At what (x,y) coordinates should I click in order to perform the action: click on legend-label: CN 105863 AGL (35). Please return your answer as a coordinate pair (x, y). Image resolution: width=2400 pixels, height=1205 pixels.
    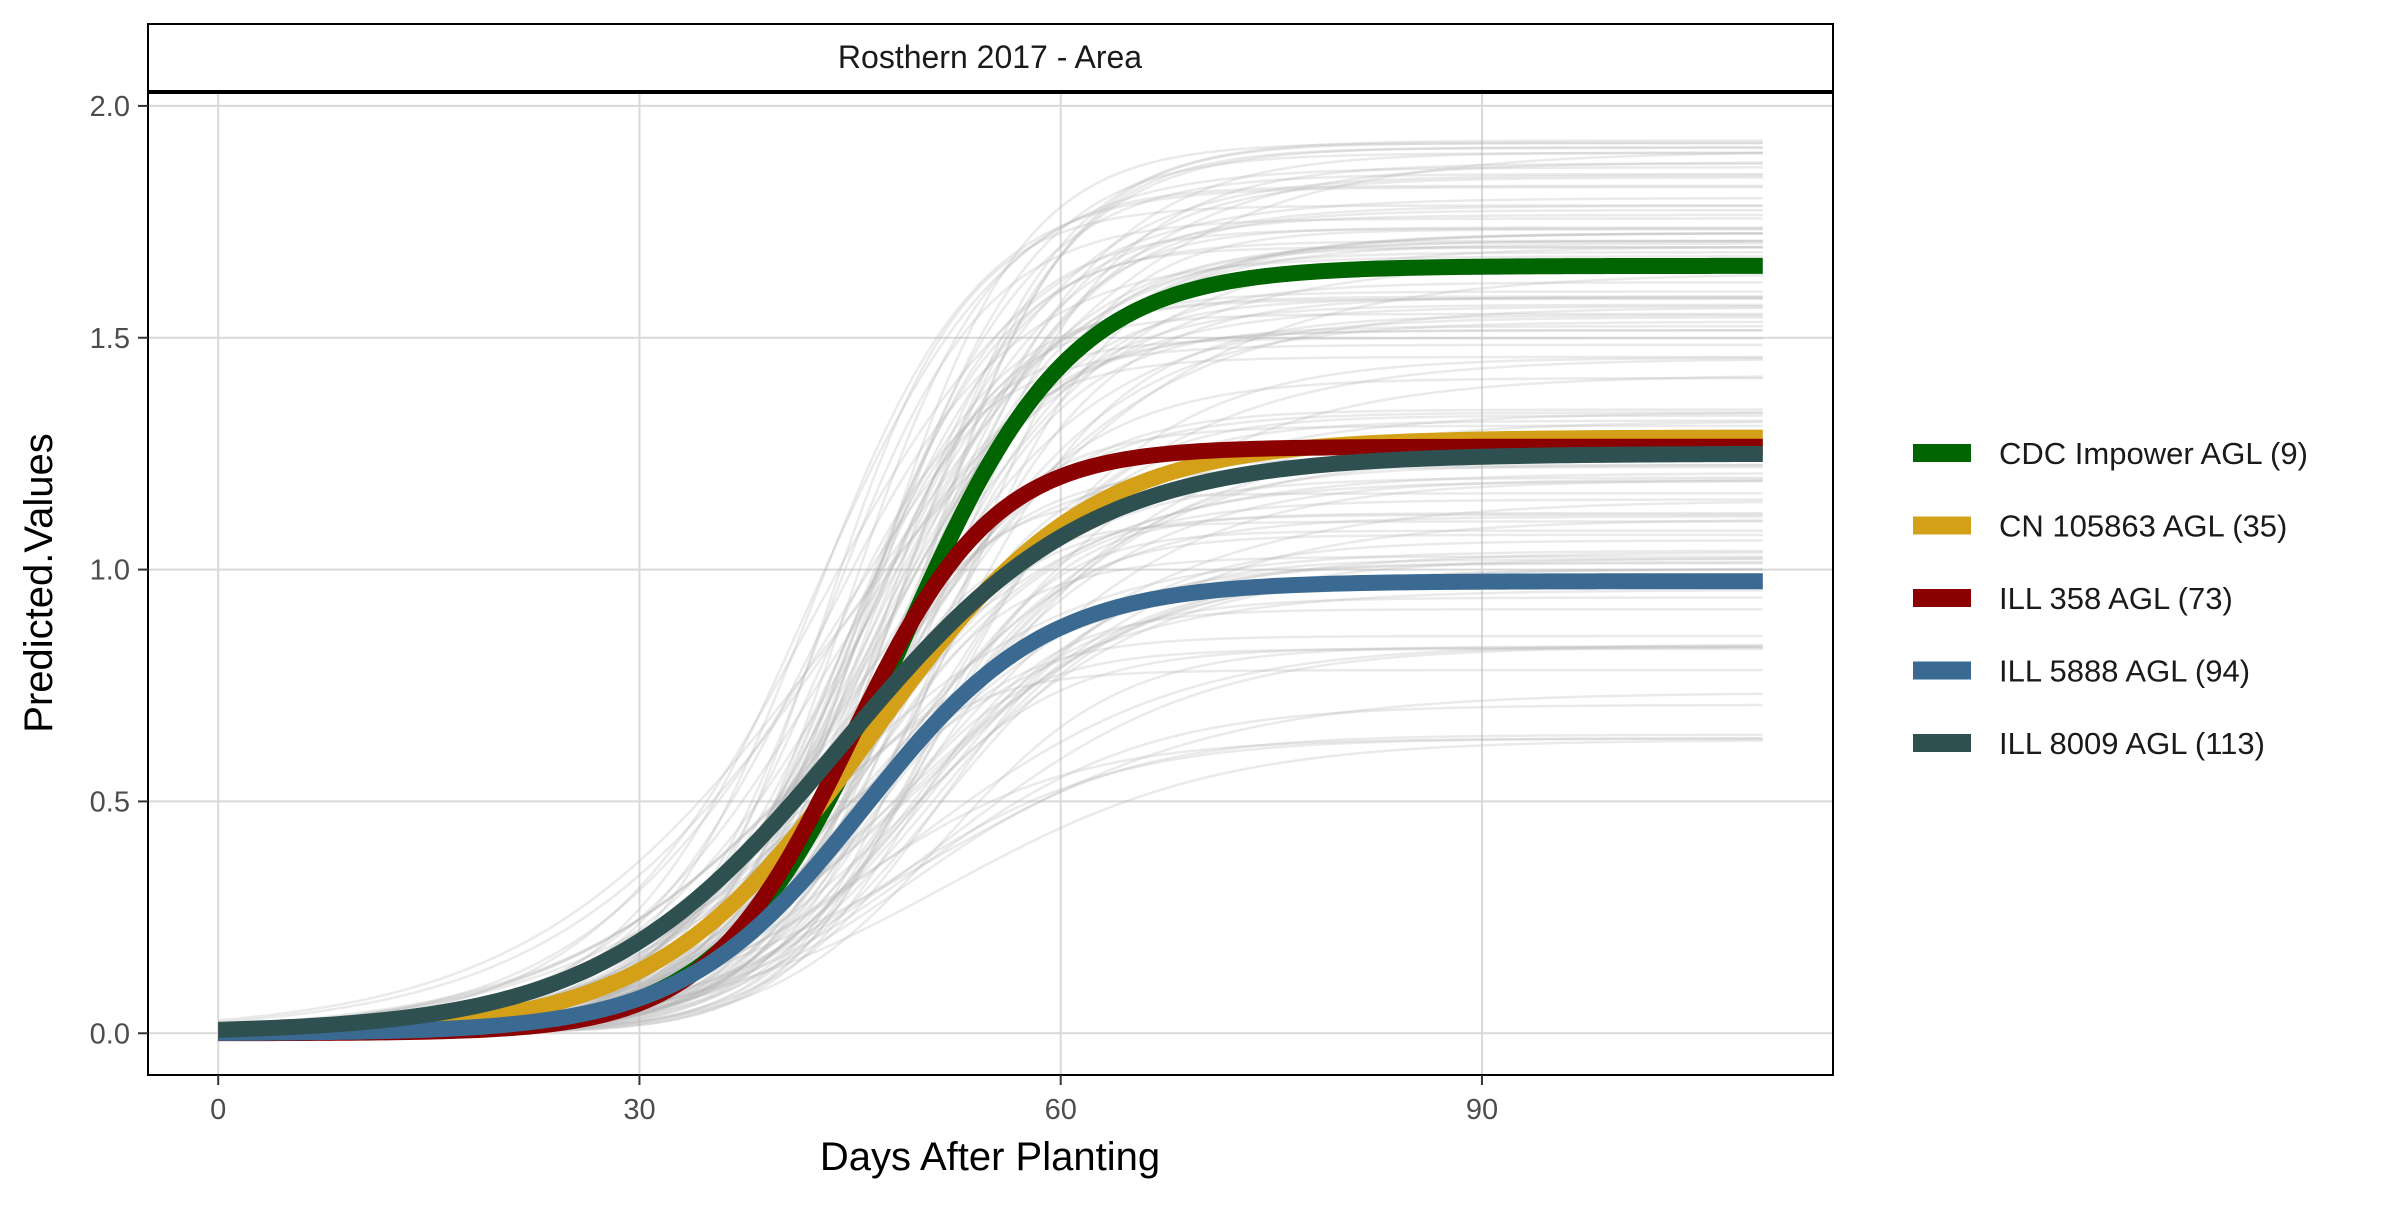
    Looking at the image, I should click on (2143, 526).